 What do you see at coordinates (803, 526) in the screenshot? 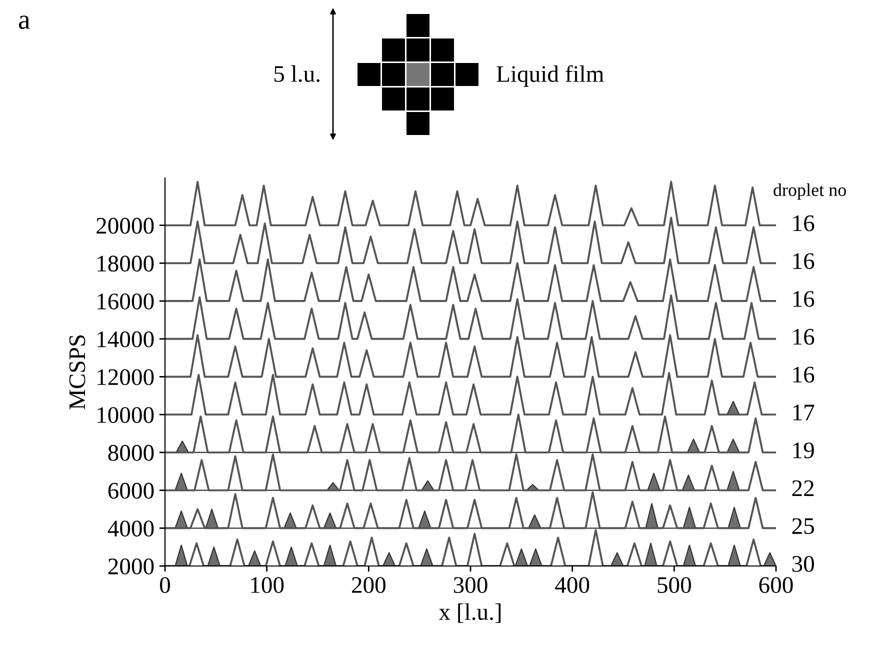
I see `series-label: 25` at bounding box center [803, 526].